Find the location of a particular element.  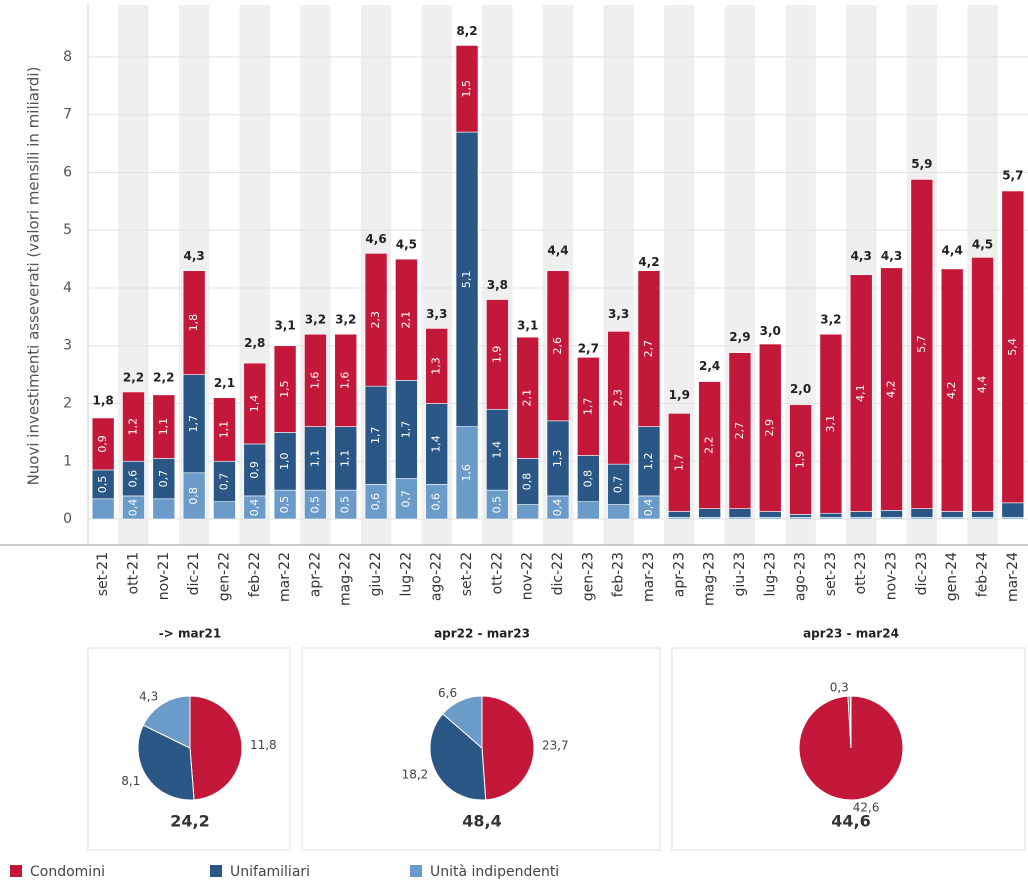

segment-label: 0,5 is located at coordinates (102, 485).